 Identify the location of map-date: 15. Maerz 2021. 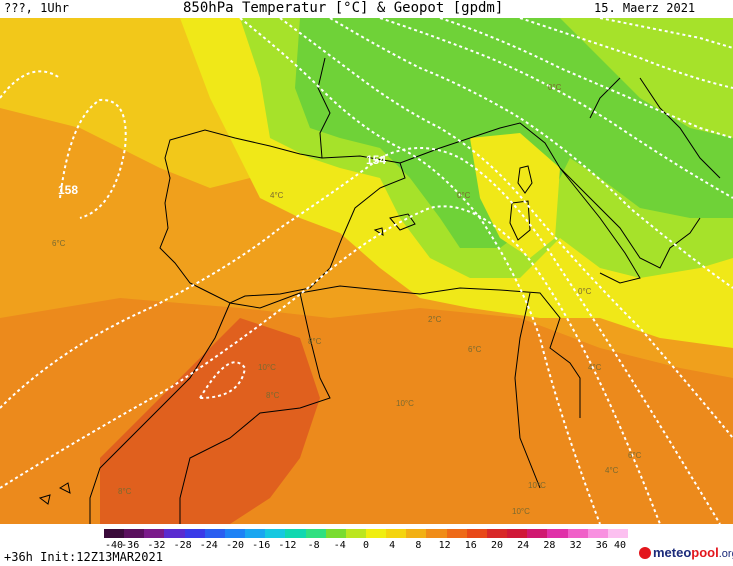
(645, 8).